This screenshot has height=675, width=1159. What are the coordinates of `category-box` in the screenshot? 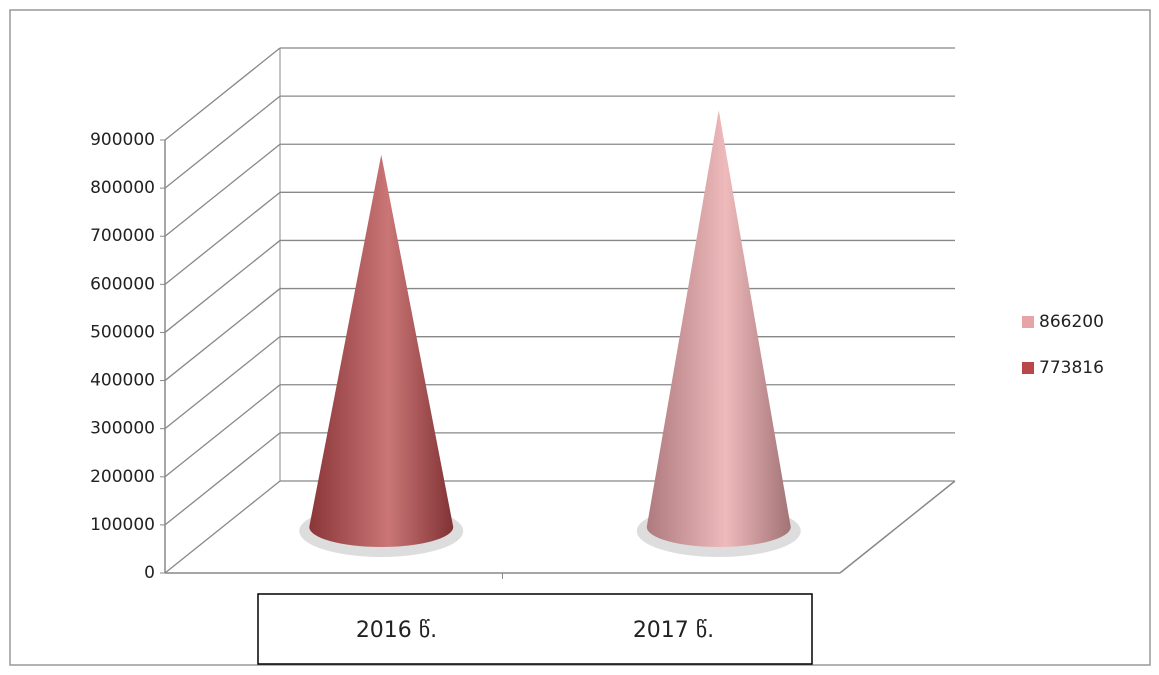 It's located at (535, 629).